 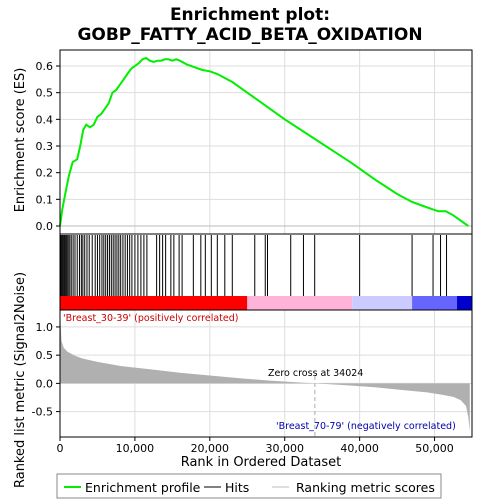 What do you see at coordinates (143, 487) in the screenshot?
I see `legend-es-label: Enrichment profile` at bounding box center [143, 487].